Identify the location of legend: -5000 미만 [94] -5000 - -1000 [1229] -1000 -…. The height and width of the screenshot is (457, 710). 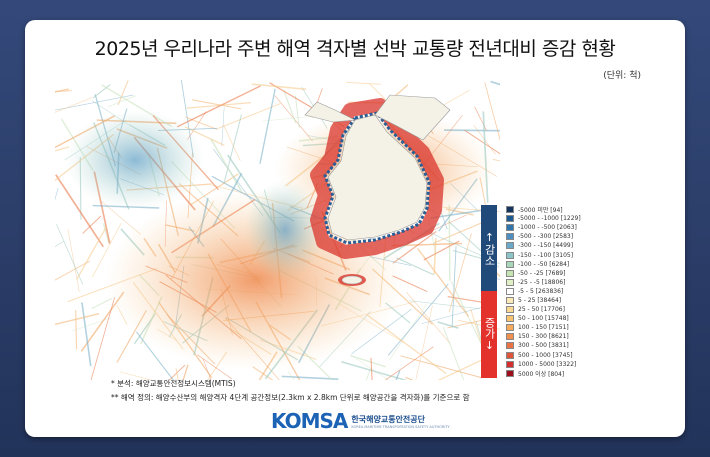
(543, 291).